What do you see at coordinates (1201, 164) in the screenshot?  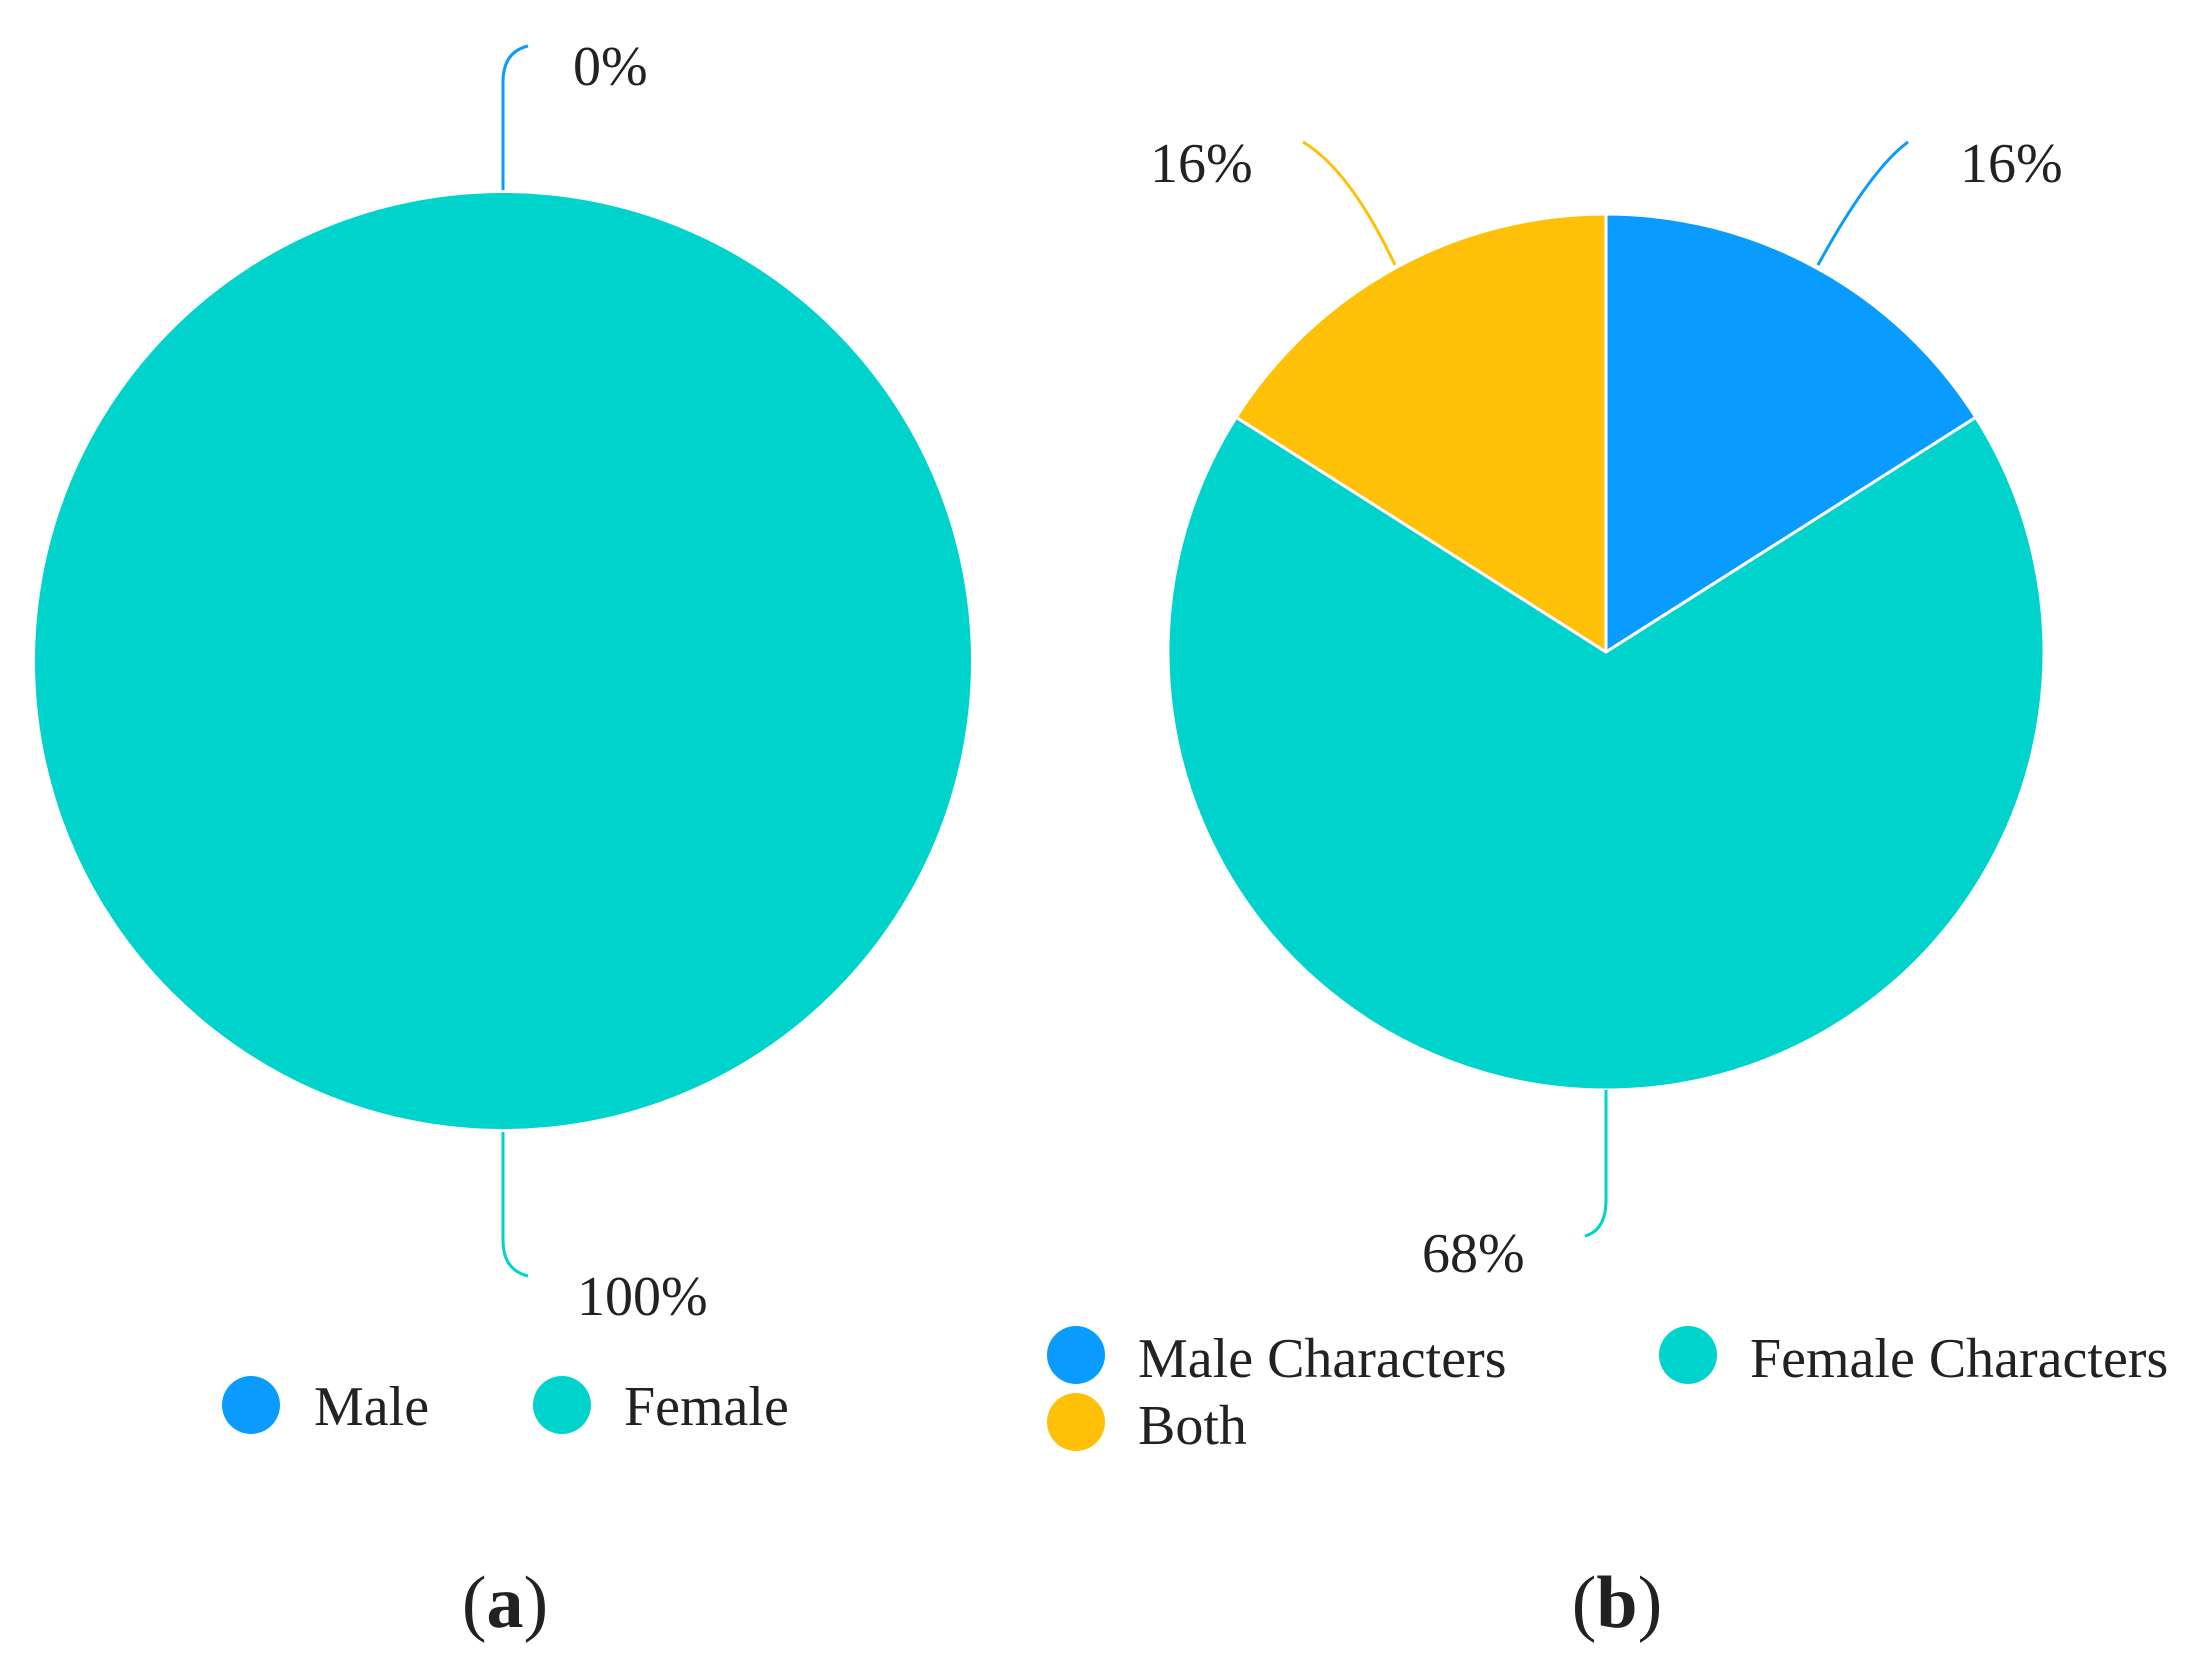 I see `data-label-both: 16%` at bounding box center [1201, 164].